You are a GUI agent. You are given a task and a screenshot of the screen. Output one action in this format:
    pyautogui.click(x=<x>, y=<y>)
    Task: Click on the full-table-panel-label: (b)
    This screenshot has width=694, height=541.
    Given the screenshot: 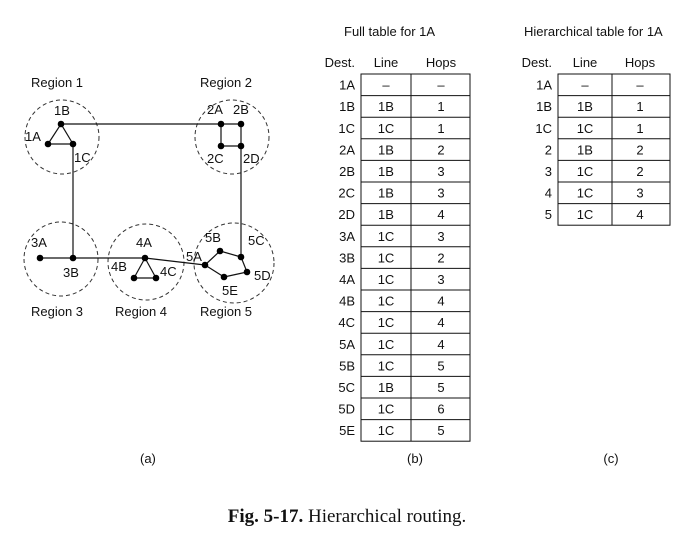 What is the action you would take?
    pyautogui.click(x=415, y=458)
    